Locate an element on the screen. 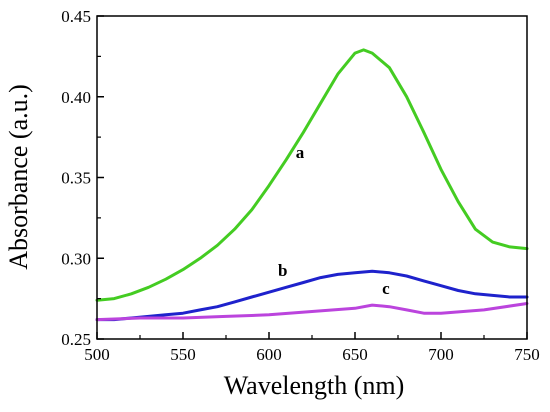 This screenshot has width=550, height=412. y-tick-label: 0.40 is located at coordinates (76, 97).